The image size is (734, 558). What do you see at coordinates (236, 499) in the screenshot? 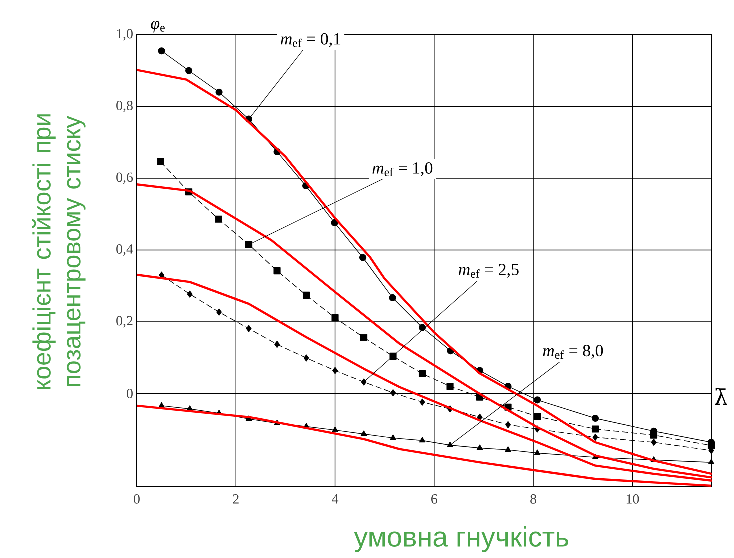
I see `x-tick-label: 2` at bounding box center [236, 499].